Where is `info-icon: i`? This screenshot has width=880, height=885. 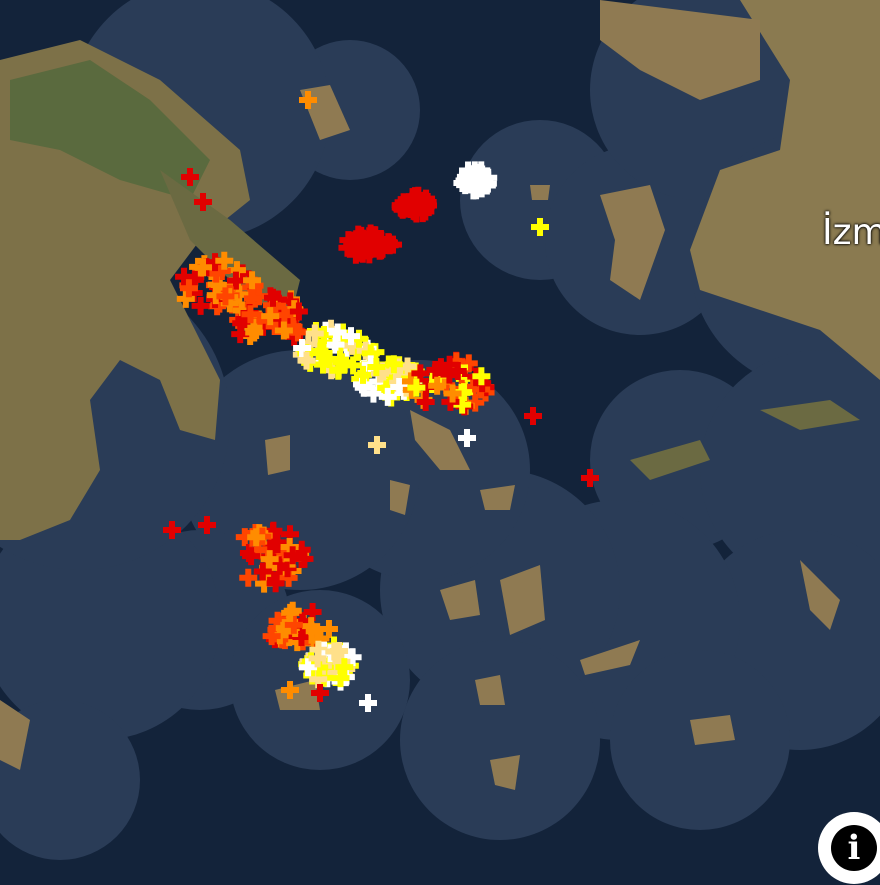 info-icon: i is located at coordinates (854, 848).